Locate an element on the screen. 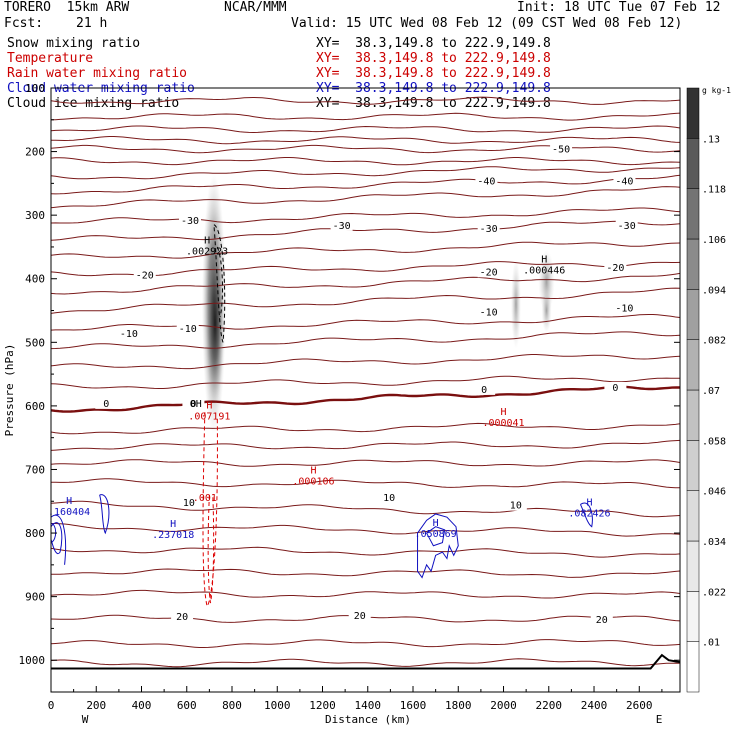 This screenshot has width=740, height=740. x-tick-label-4: 800 is located at coordinates (232, 705).